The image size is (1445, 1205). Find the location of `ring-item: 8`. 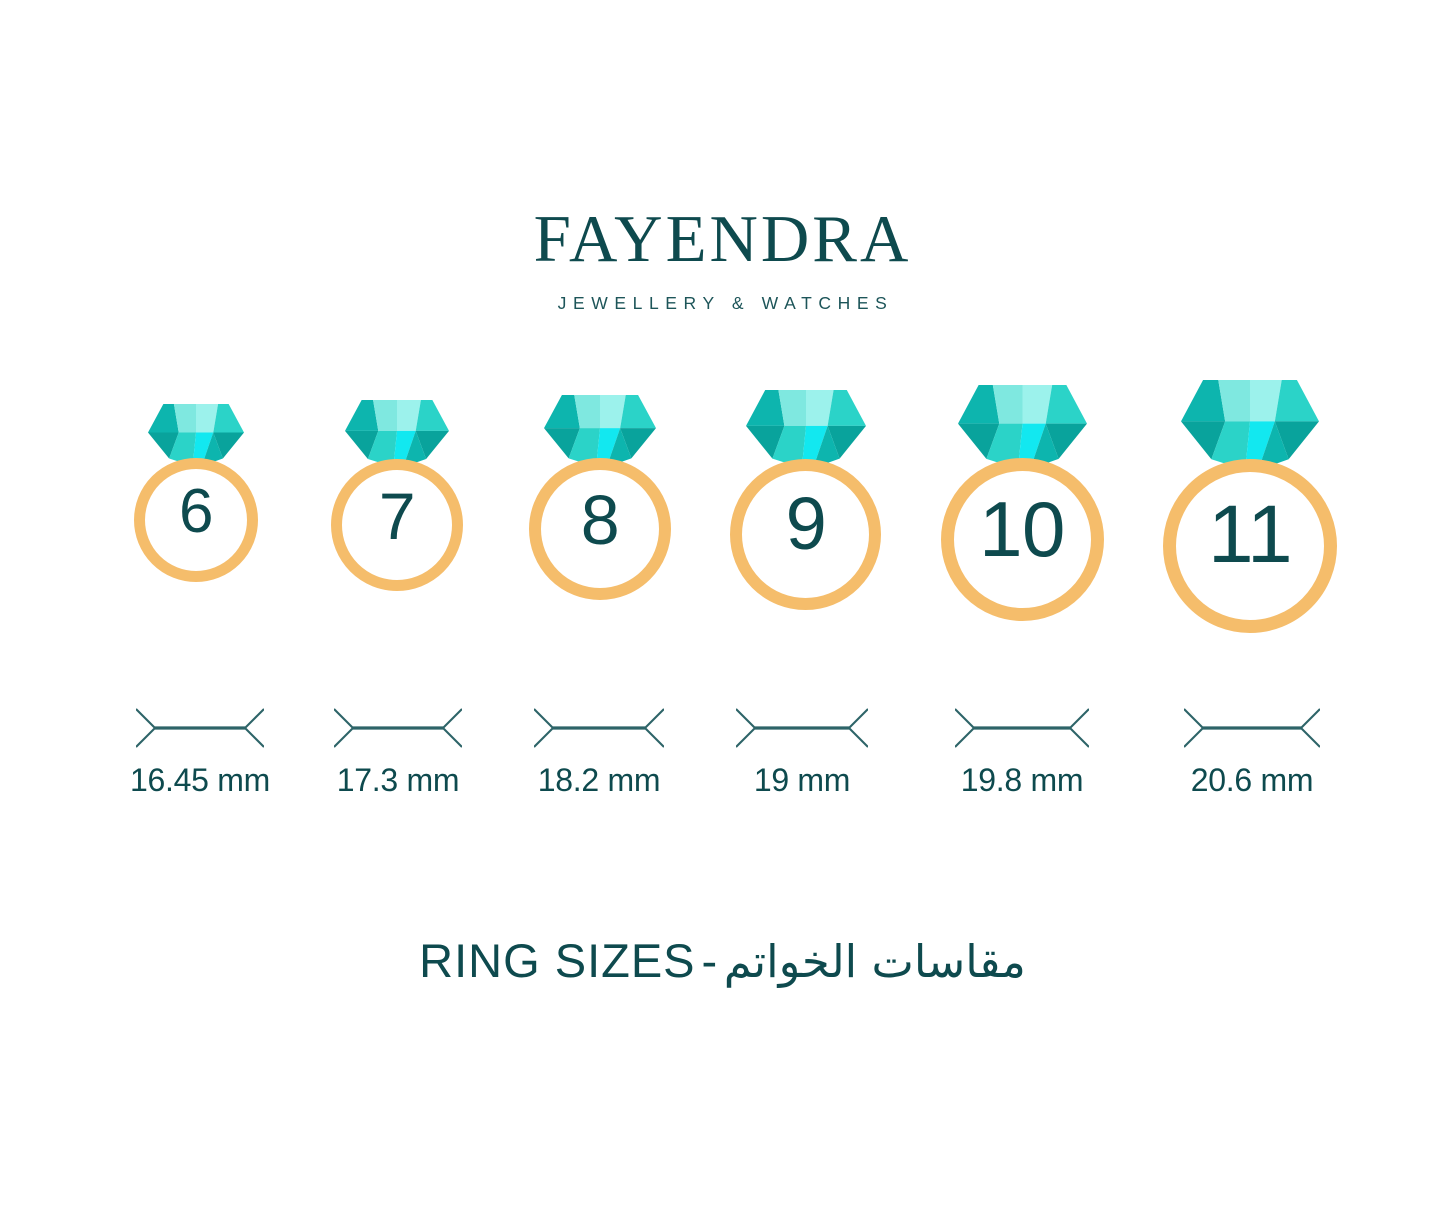

ring-item: 8 is located at coordinates (600, 497).